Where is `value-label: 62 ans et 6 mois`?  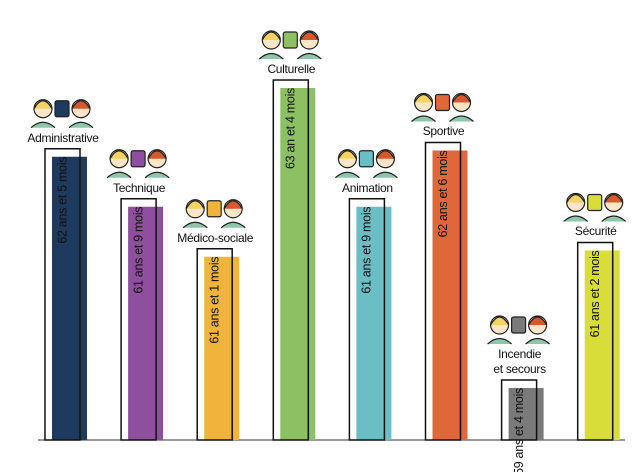
value-label: 62 ans et 6 mois is located at coordinates (443, 193).